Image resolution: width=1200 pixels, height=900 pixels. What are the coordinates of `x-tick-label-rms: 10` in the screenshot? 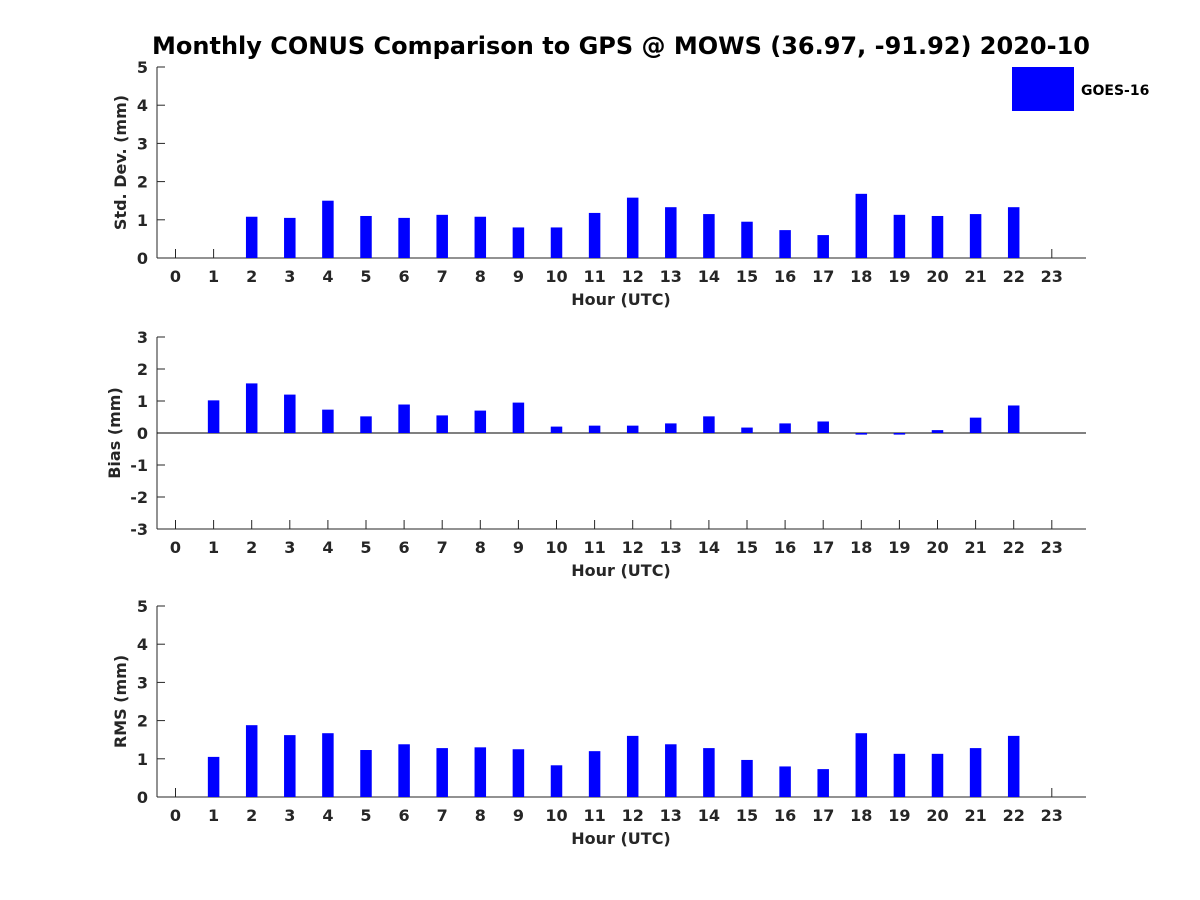 It's located at (556, 815).